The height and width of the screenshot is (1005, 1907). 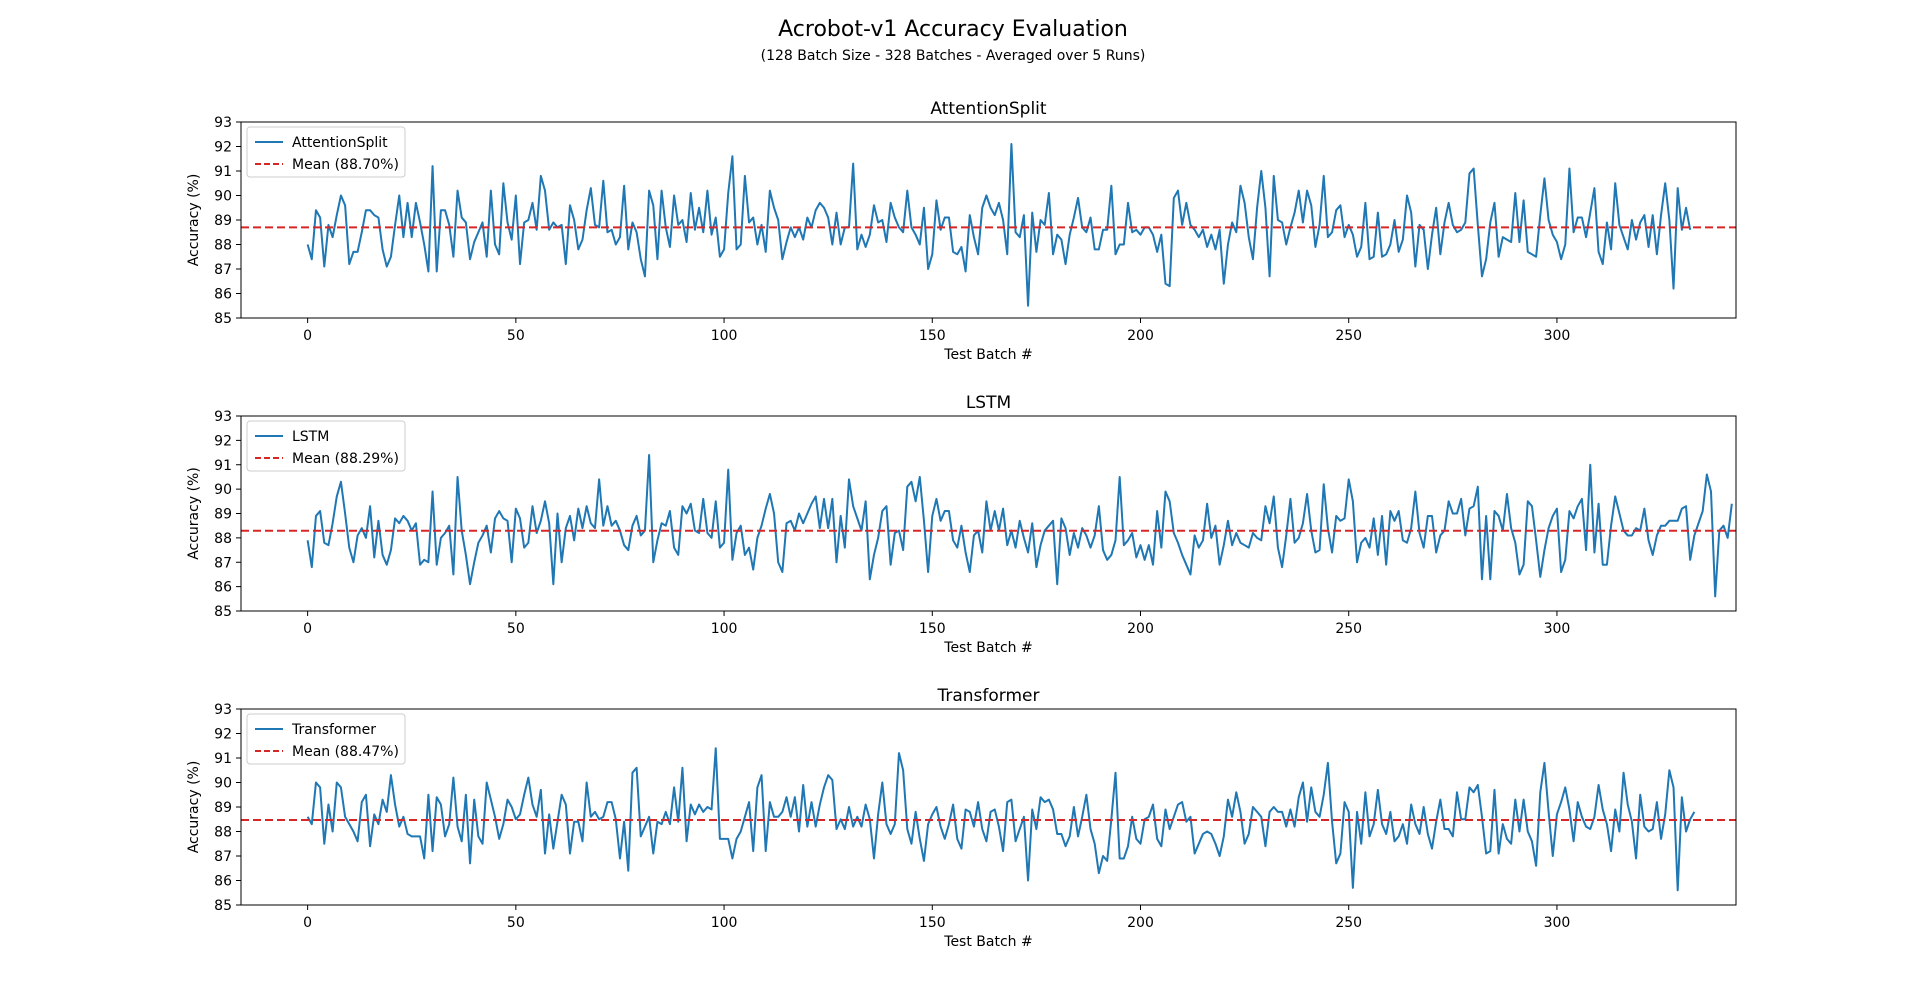 What do you see at coordinates (1019, 526) in the screenshot?
I see `series-line-lstm` at bounding box center [1019, 526].